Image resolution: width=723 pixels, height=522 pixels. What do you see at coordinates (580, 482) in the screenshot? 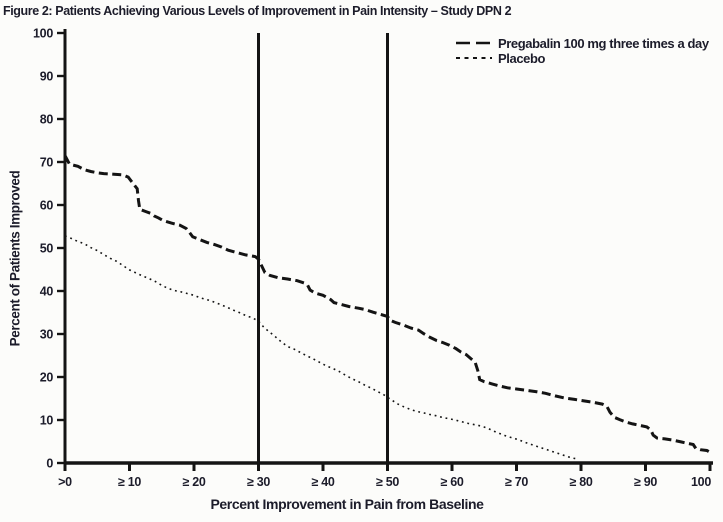
I see `x-tick-label: ≥ 80` at bounding box center [580, 482].